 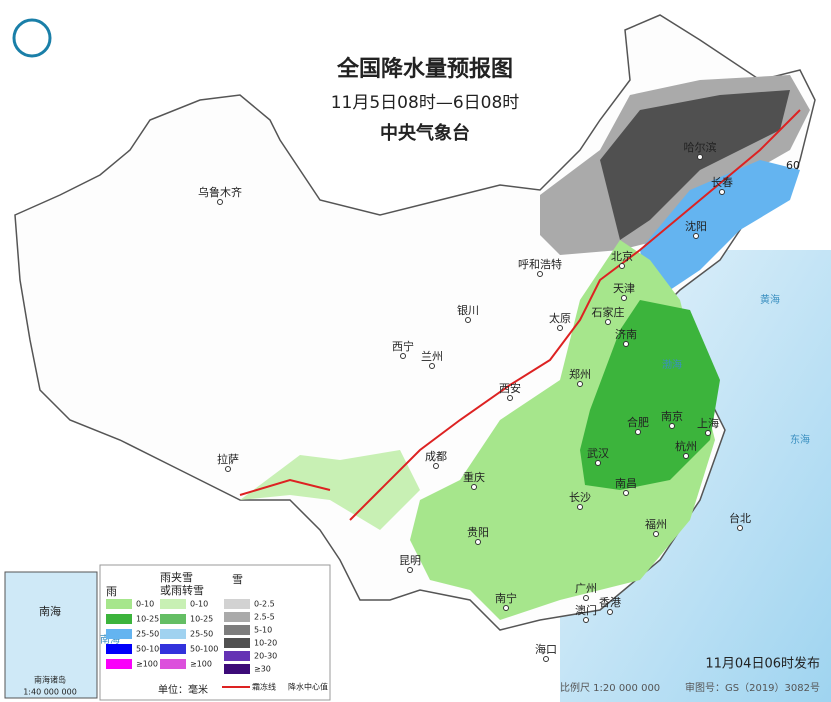 I want to click on city-label: 太原, so click(x=560, y=318).